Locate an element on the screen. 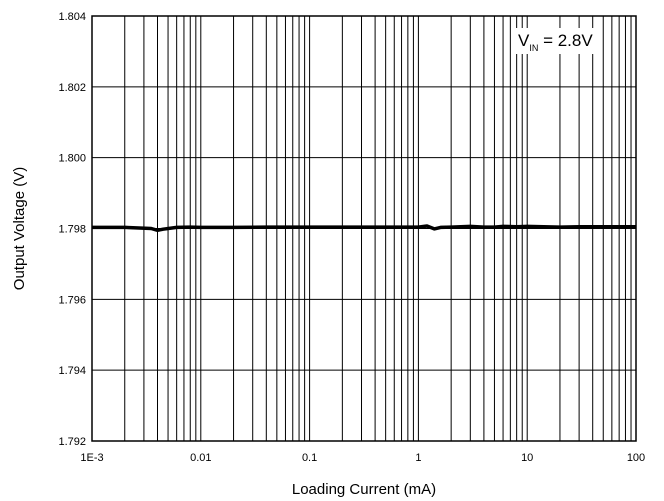  y-tick-label: 1.798 is located at coordinates (72, 230).